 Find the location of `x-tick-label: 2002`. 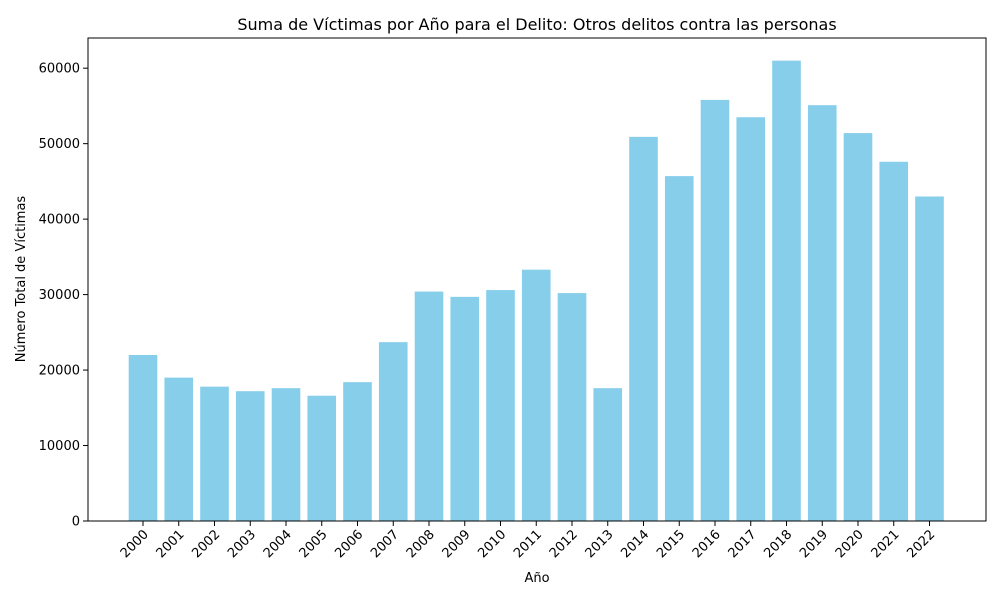

x-tick-label: 2002 is located at coordinates (206, 544).